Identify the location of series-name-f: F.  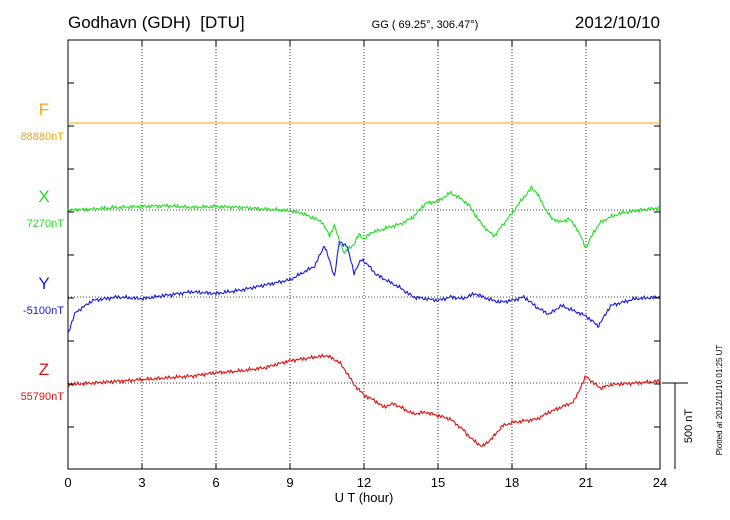
(44, 109).